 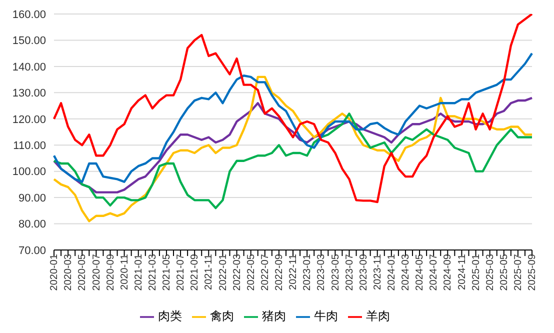 I want to click on x-tick-label: 2021-03, so click(x=153, y=272).